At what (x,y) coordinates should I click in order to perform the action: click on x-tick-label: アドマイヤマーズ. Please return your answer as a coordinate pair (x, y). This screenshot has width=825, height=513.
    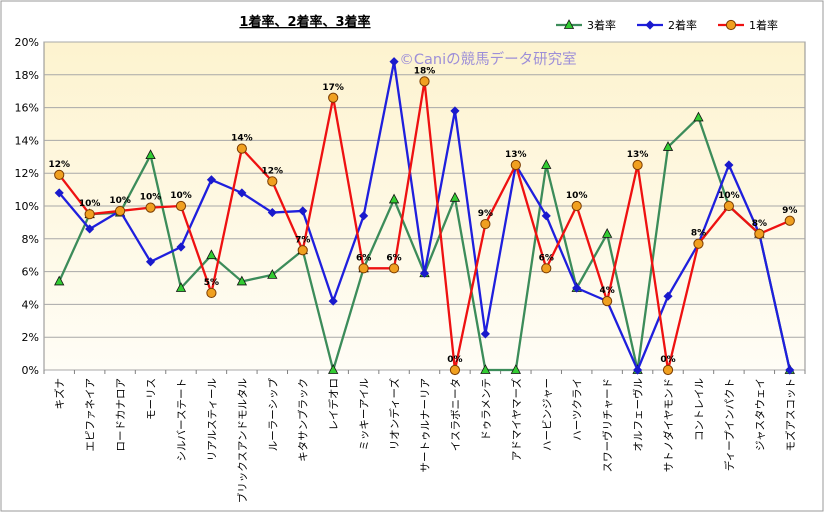
    Looking at the image, I should click on (516, 419).